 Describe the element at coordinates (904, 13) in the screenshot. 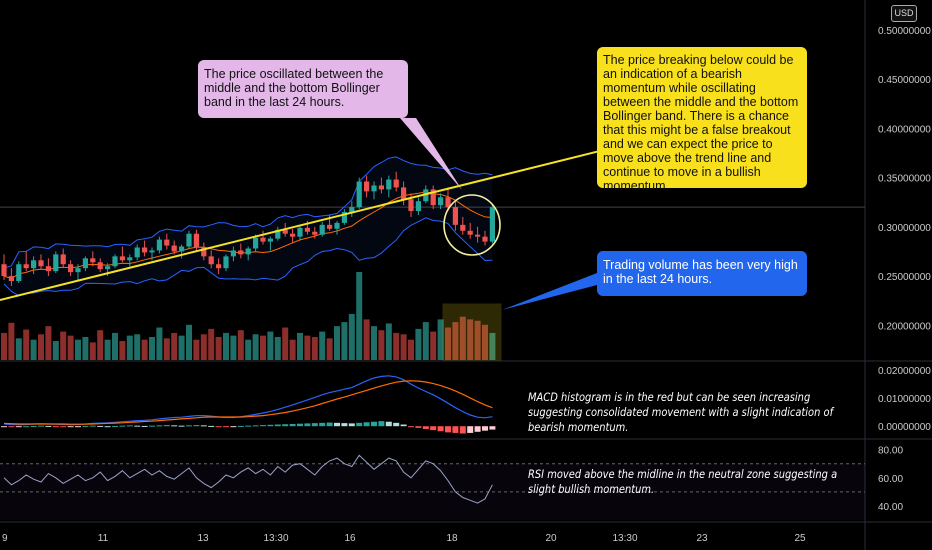

I see `currency-badge: USD` at that location.